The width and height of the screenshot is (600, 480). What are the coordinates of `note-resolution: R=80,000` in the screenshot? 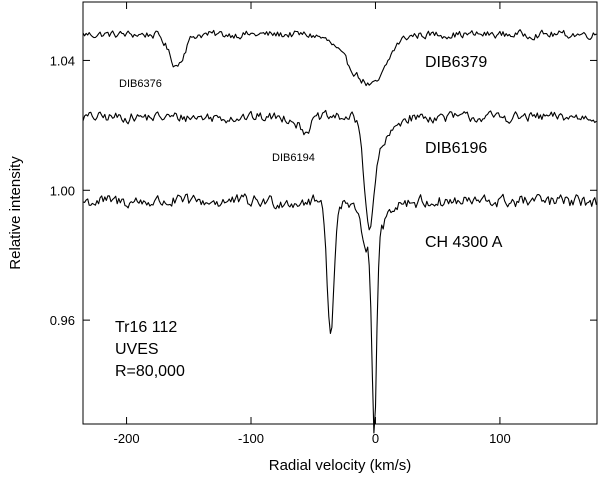 It's located at (150, 371).